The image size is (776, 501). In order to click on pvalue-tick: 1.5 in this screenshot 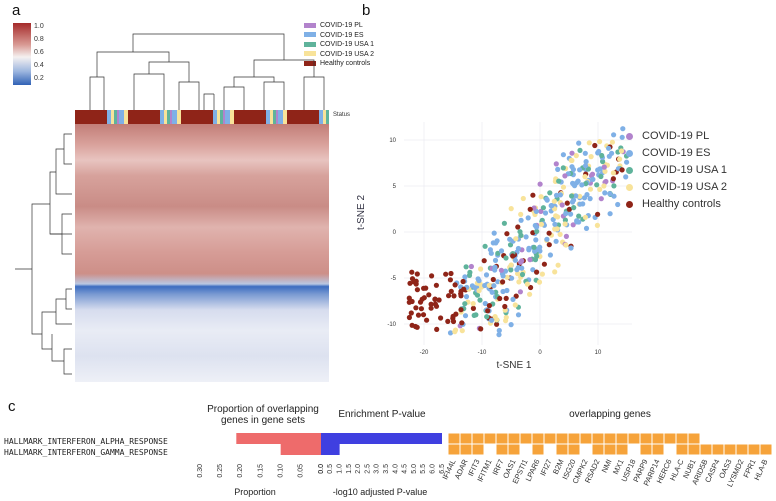, I will do `click(349, 469)`.